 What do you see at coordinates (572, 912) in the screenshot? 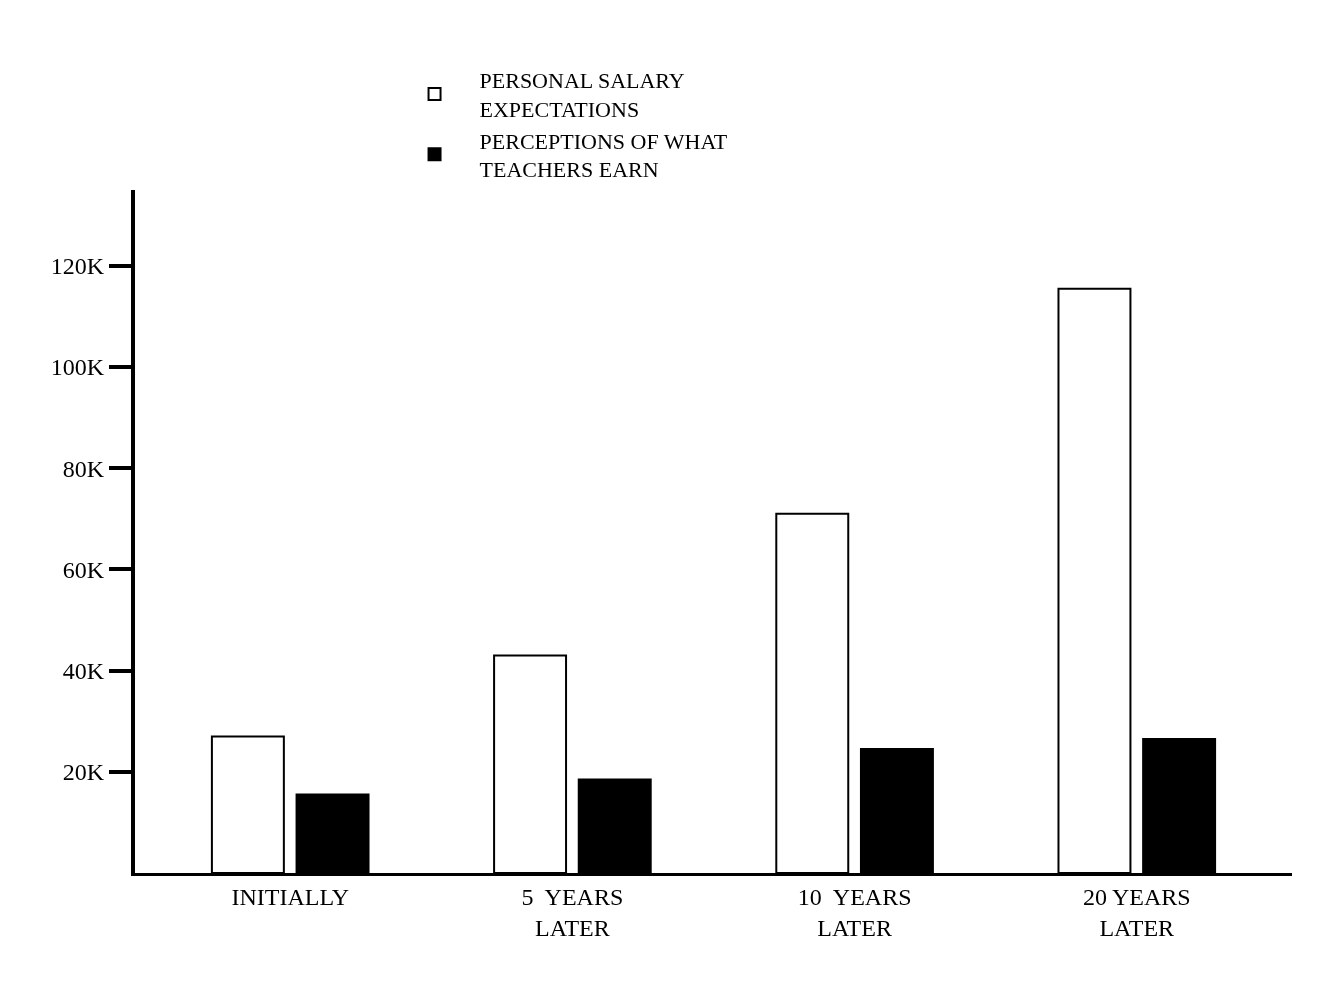
I see `x-tick-label: 5 YEARS LATER` at bounding box center [572, 912].